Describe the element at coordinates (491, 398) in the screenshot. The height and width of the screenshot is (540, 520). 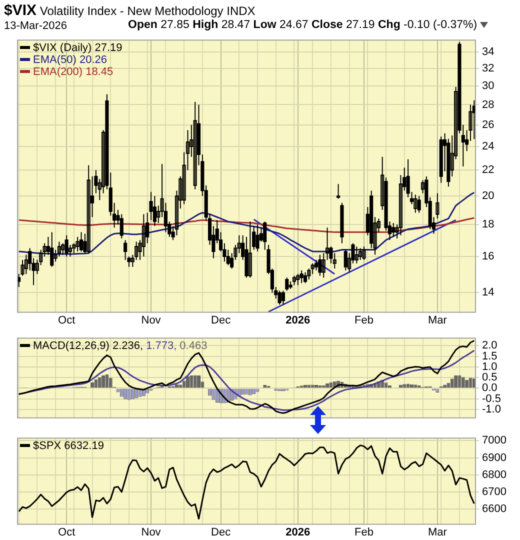
I see `y-tick-label: -0.5` at that location.